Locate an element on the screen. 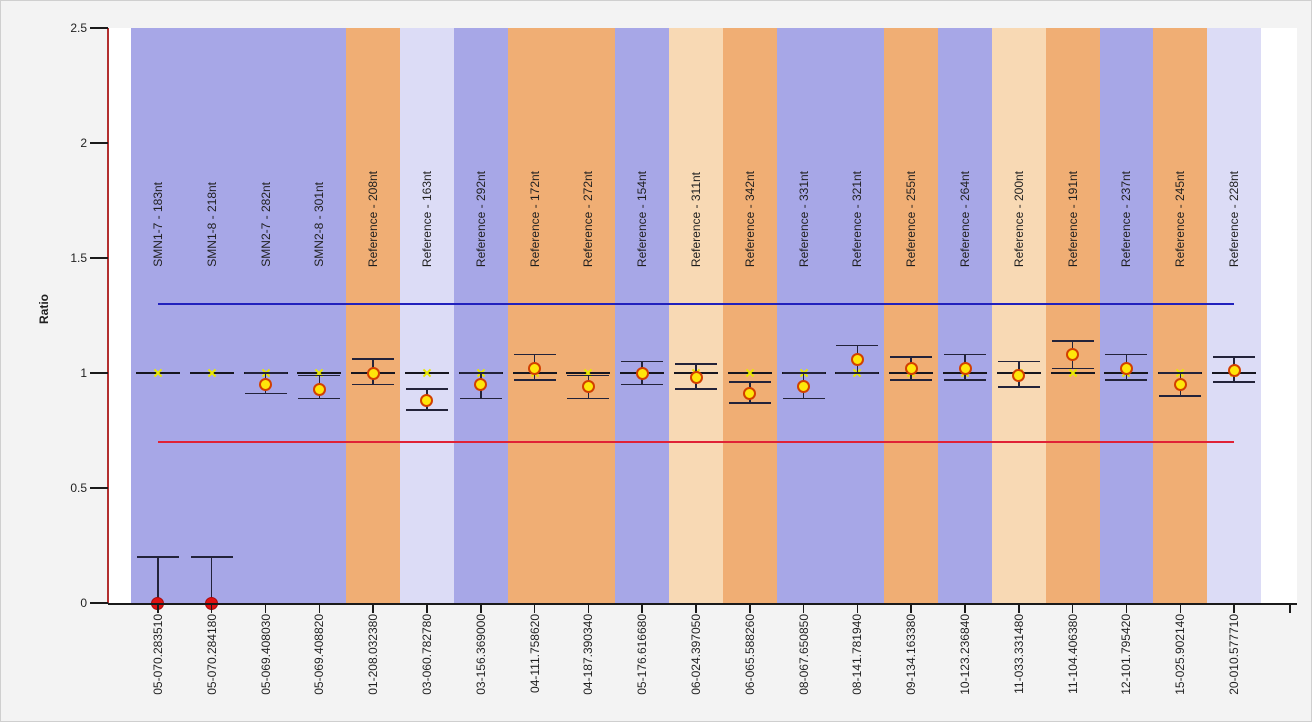  x-tick-label: 05-069.408030 is located at coordinates (265, 654).